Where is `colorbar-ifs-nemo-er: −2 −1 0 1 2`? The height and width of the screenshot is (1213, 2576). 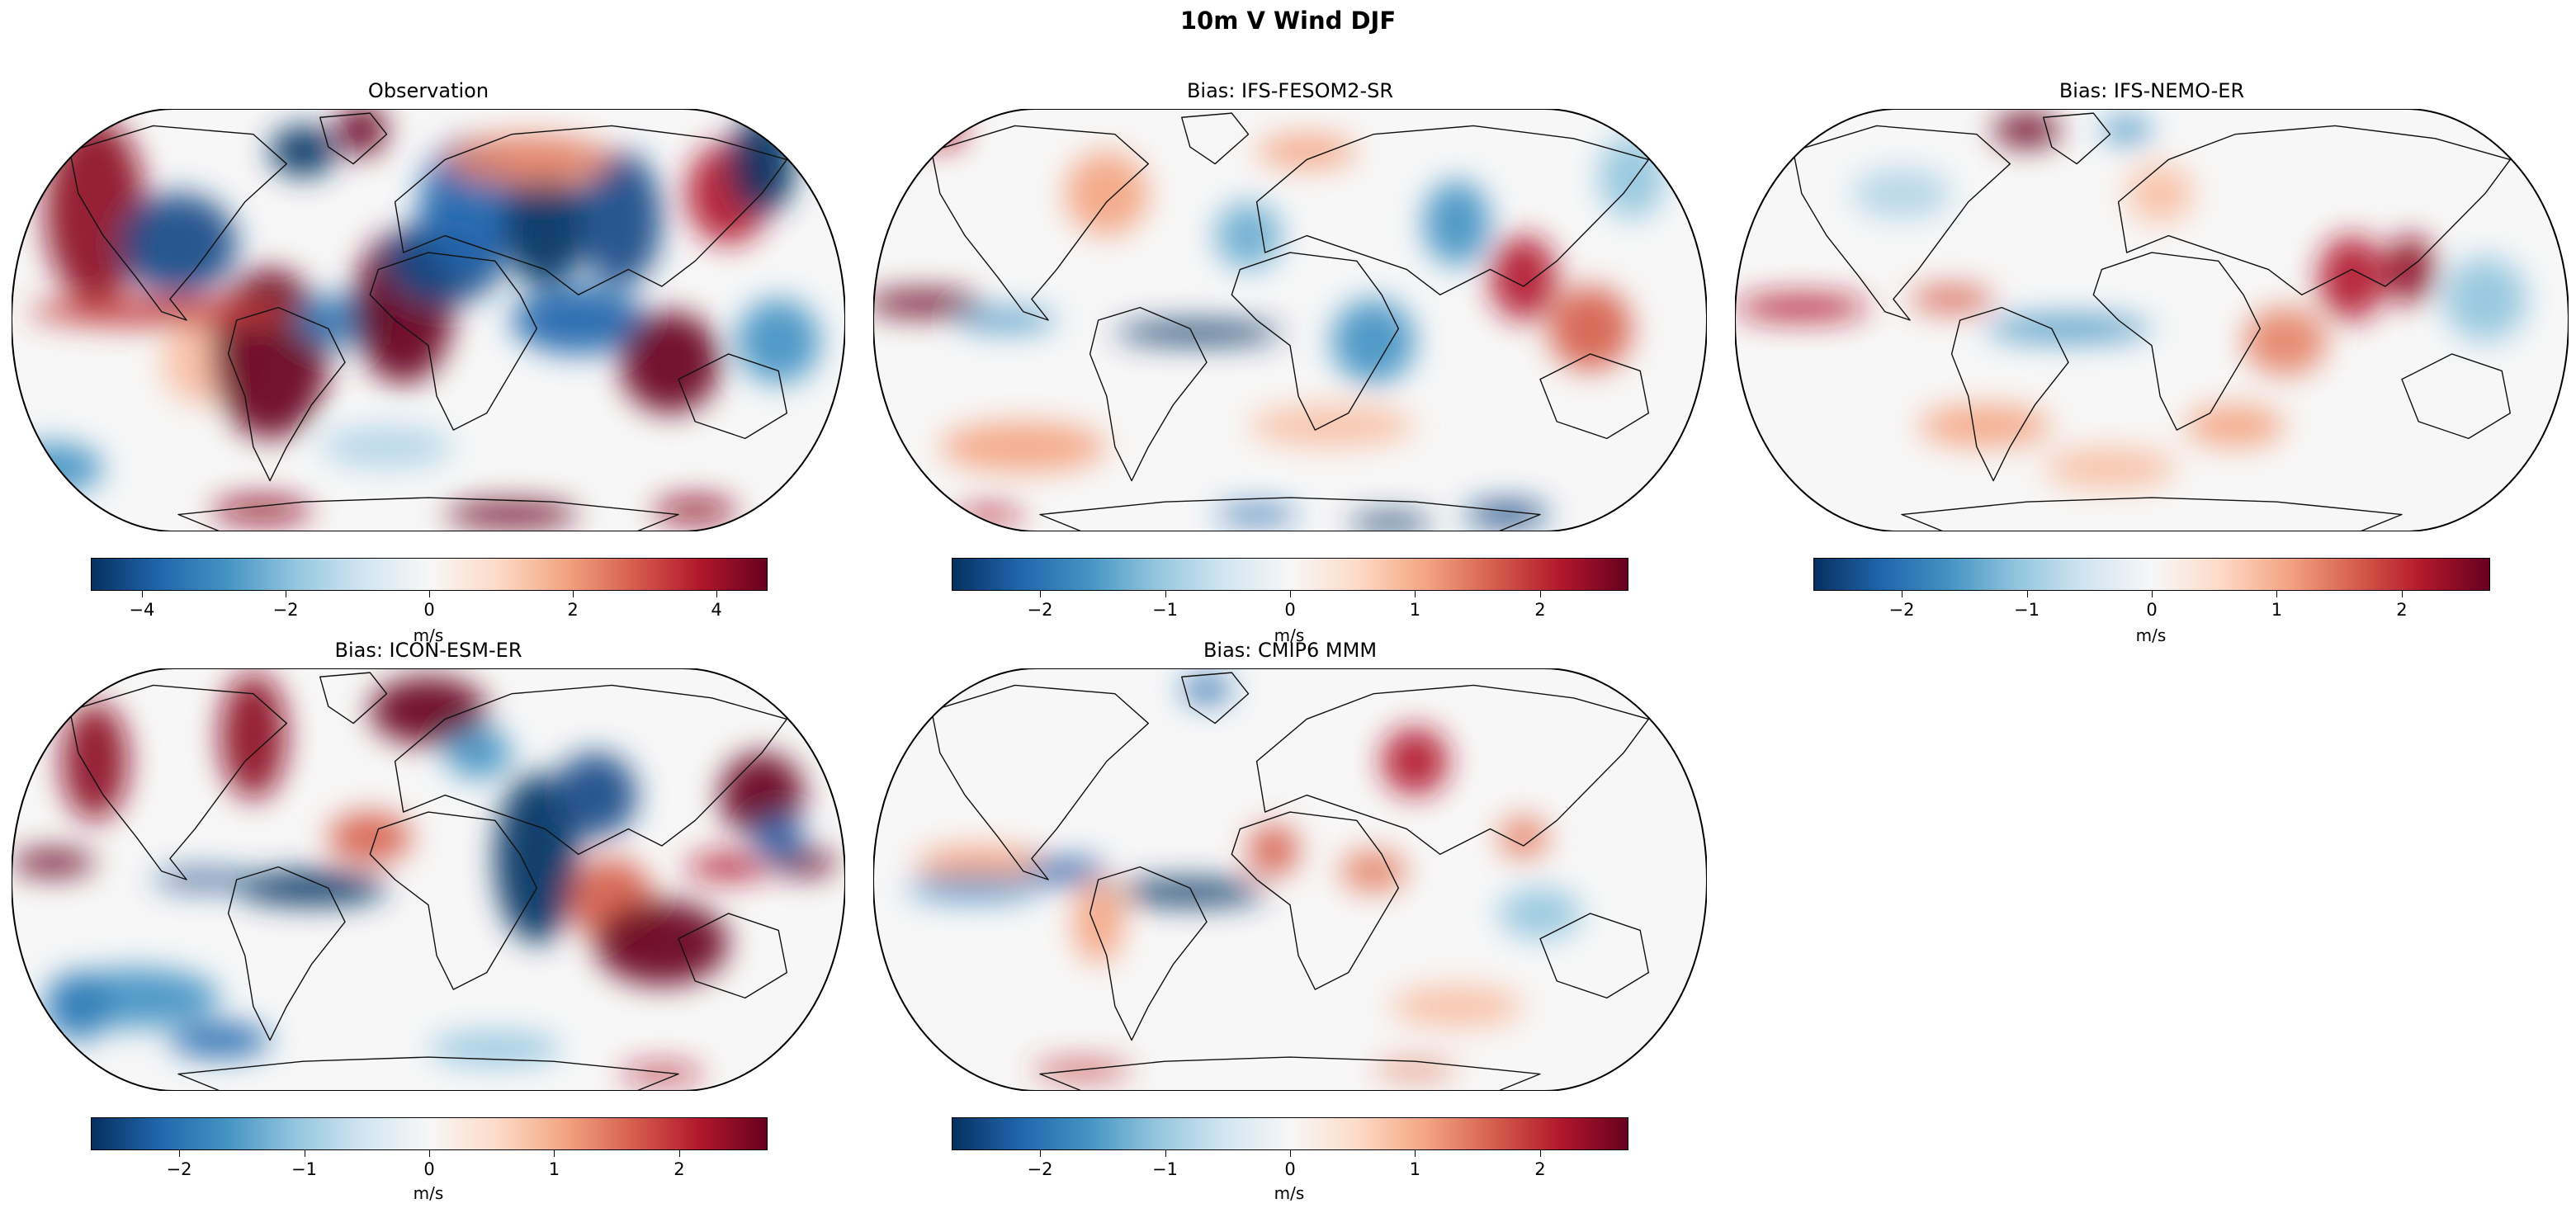 colorbar-ifs-nemo-er: −2 −1 0 1 2 is located at coordinates (2151, 589).